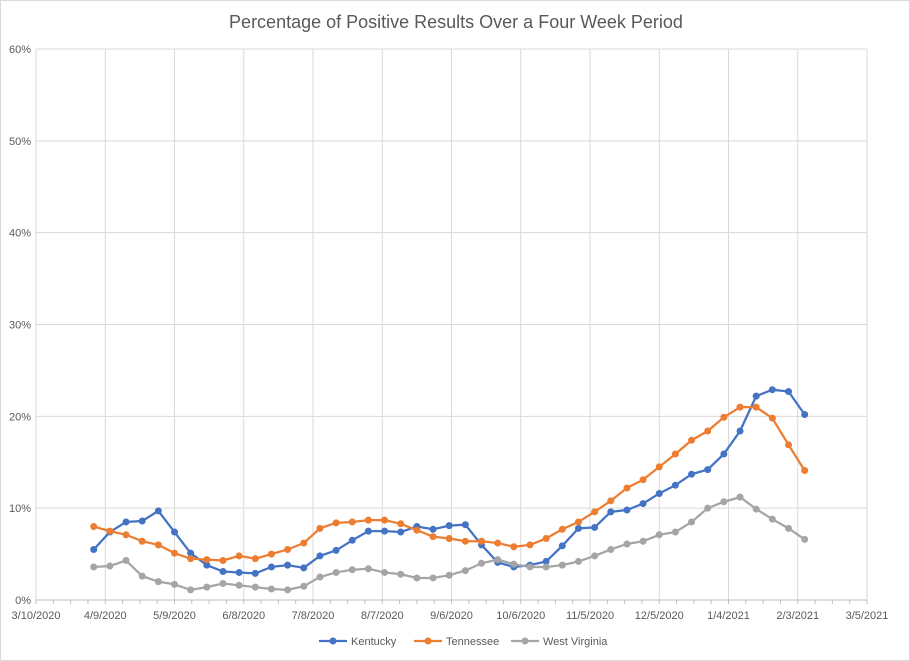 The width and height of the screenshot is (910, 661). What do you see at coordinates (520, 616) in the screenshot?
I see `x-tick-label: 10/6/2020` at bounding box center [520, 616].